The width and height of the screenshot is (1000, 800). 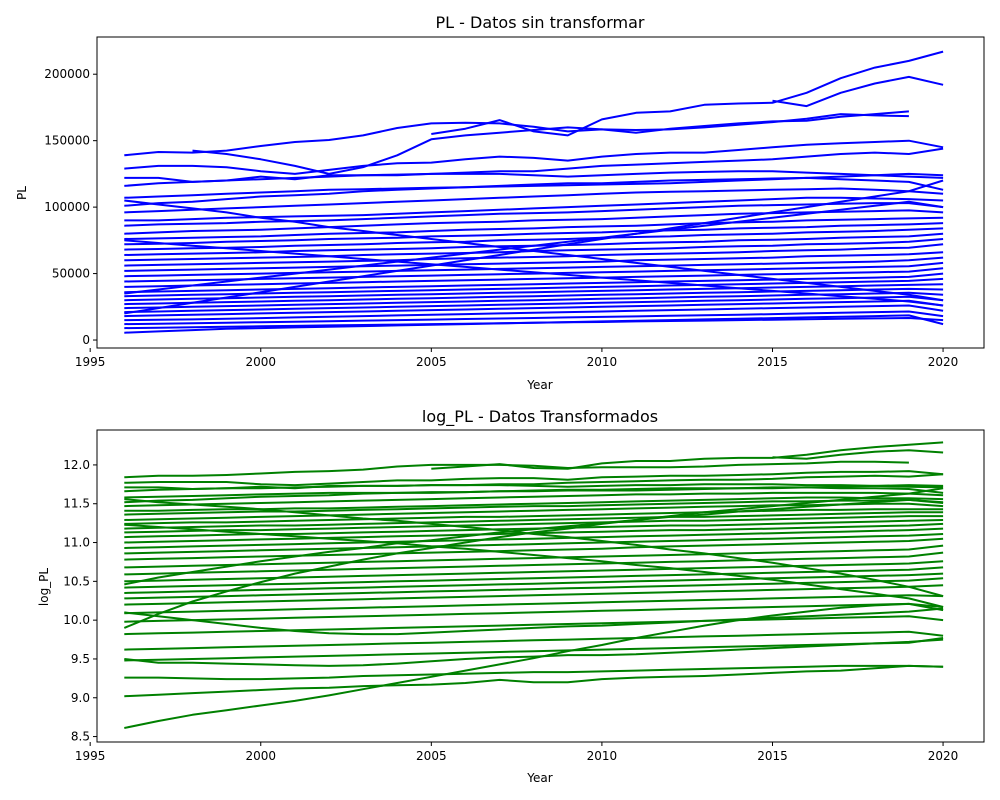 What do you see at coordinates (86, 340) in the screenshot?
I see `top-y-tick-label: 0` at bounding box center [86, 340].